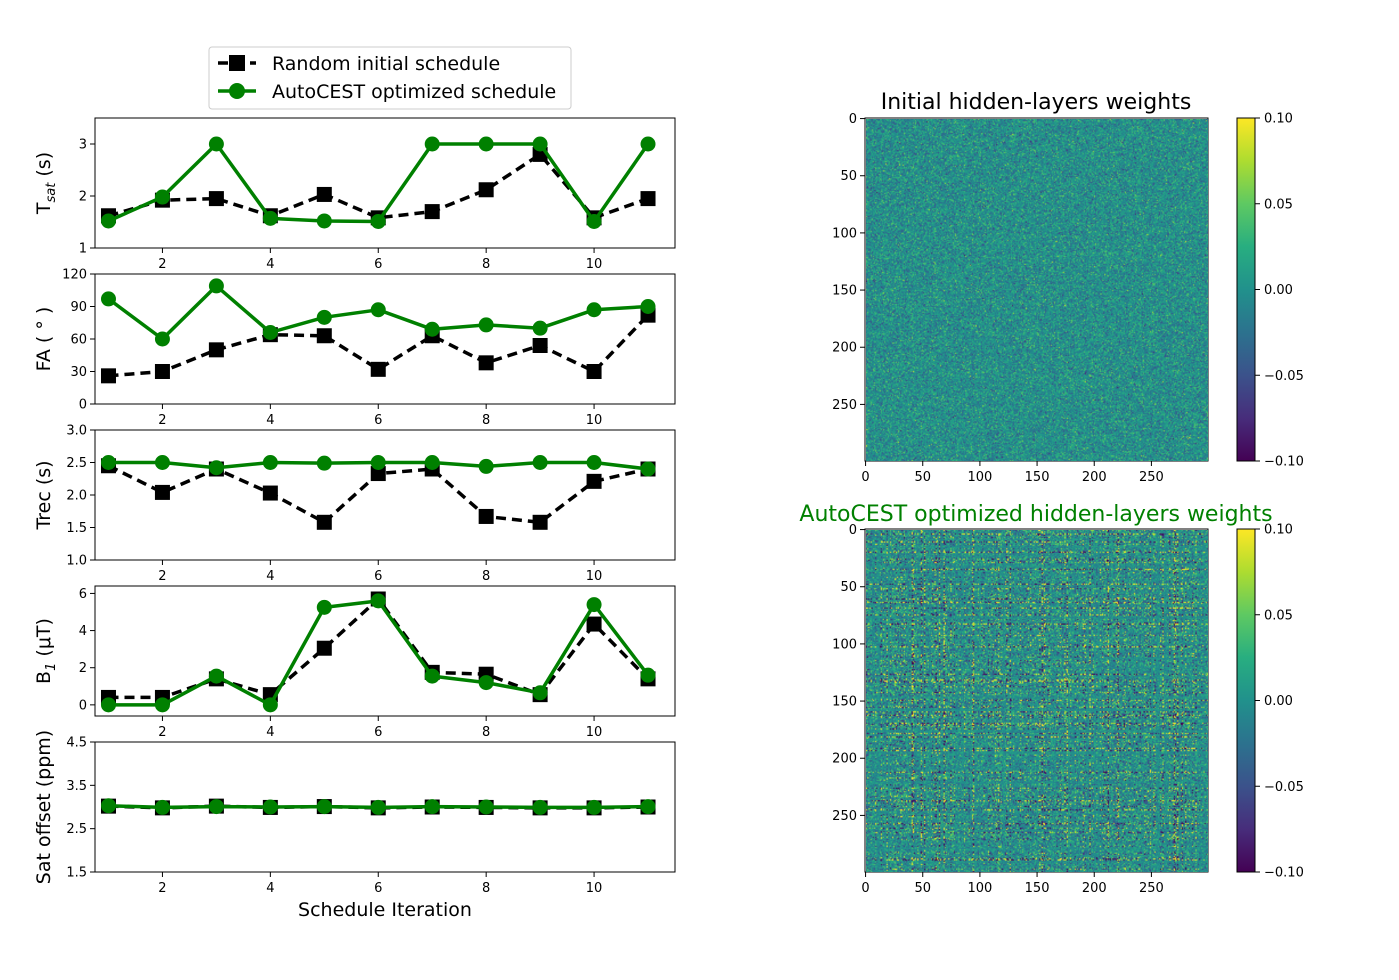 The image size is (1399, 980). What do you see at coordinates (44, 339) in the screenshot?
I see `y-axis-label: FA ( ° )` at bounding box center [44, 339].